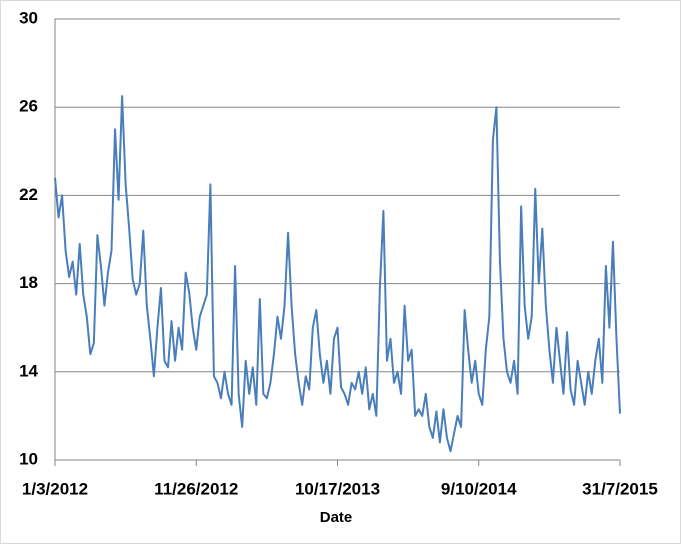  I want to click on x-tick-label: 10/17/2013, so click(337, 488).